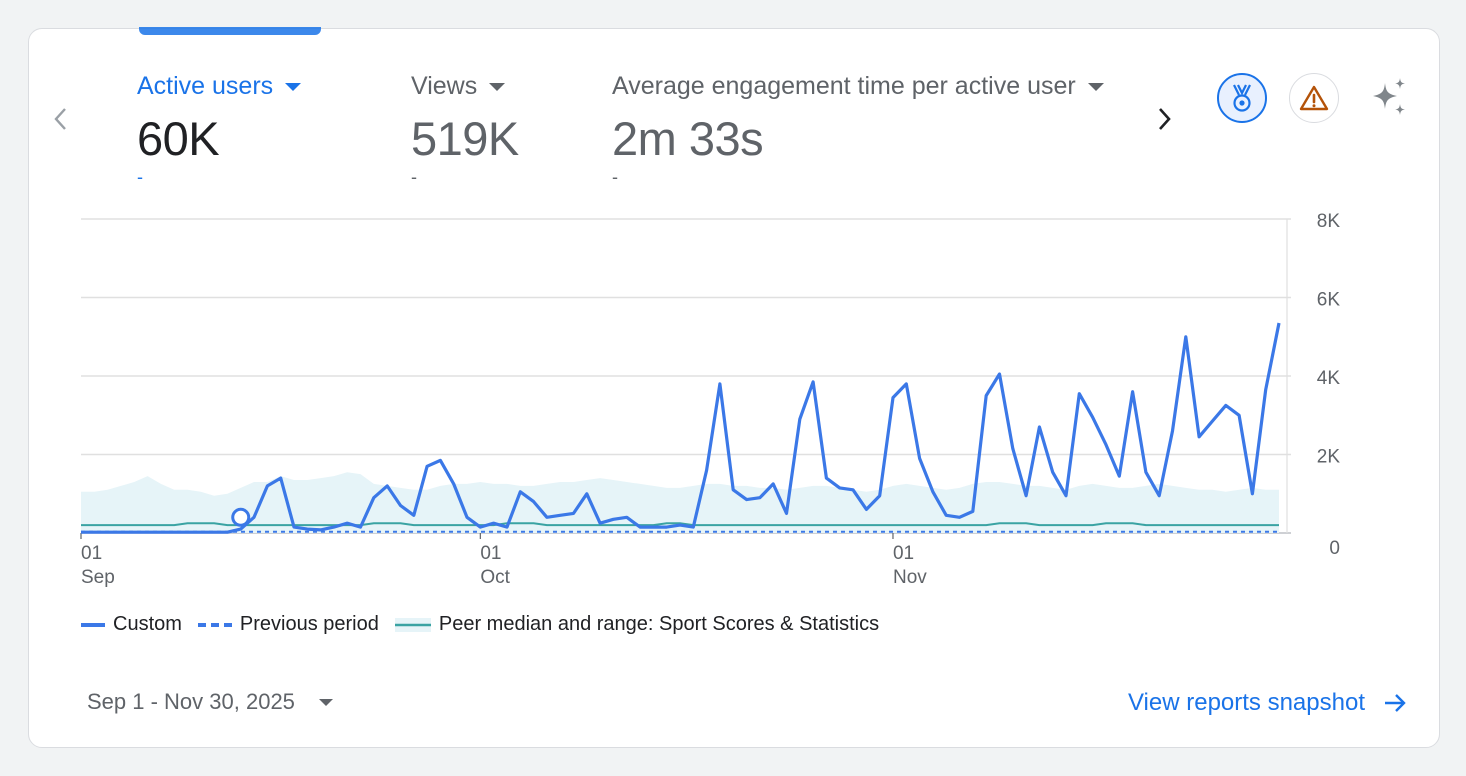 Image resolution: width=1466 pixels, height=776 pixels. What do you see at coordinates (495, 577) in the screenshot?
I see `x-tick-month: Oct` at bounding box center [495, 577].